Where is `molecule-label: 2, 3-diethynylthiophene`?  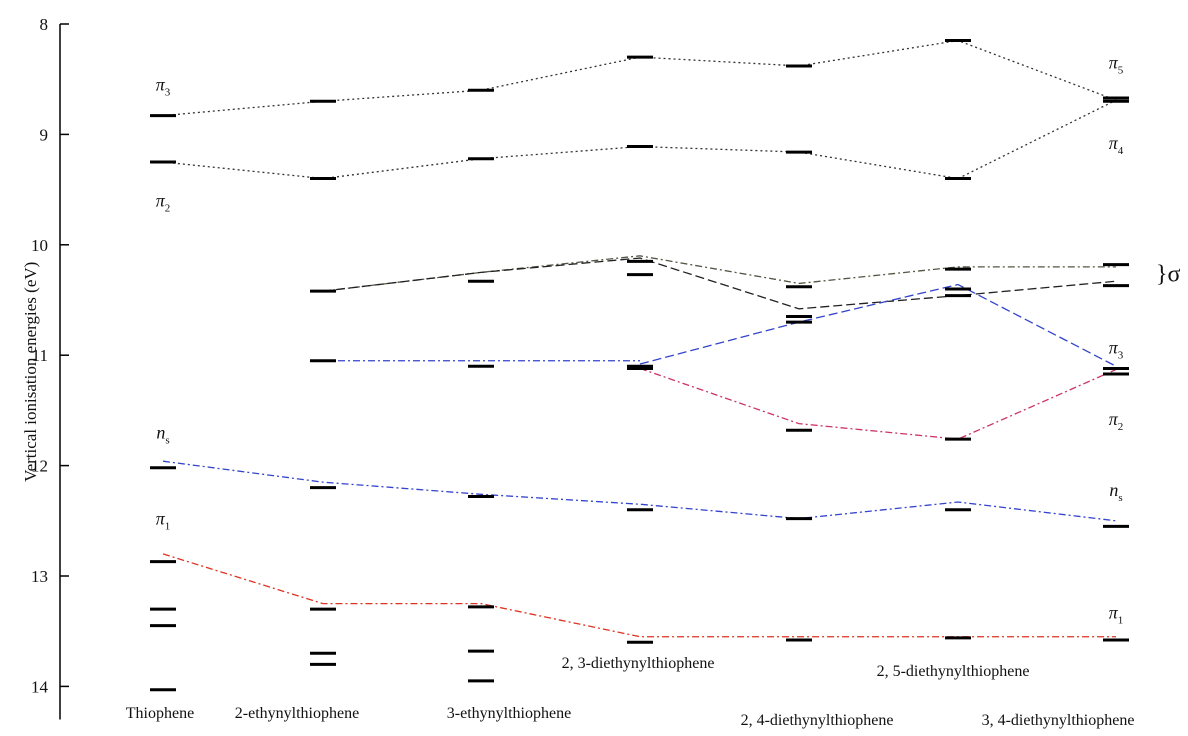
molecule-label: 2, 3-diethynylthiophene is located at coordinates (638, 663).